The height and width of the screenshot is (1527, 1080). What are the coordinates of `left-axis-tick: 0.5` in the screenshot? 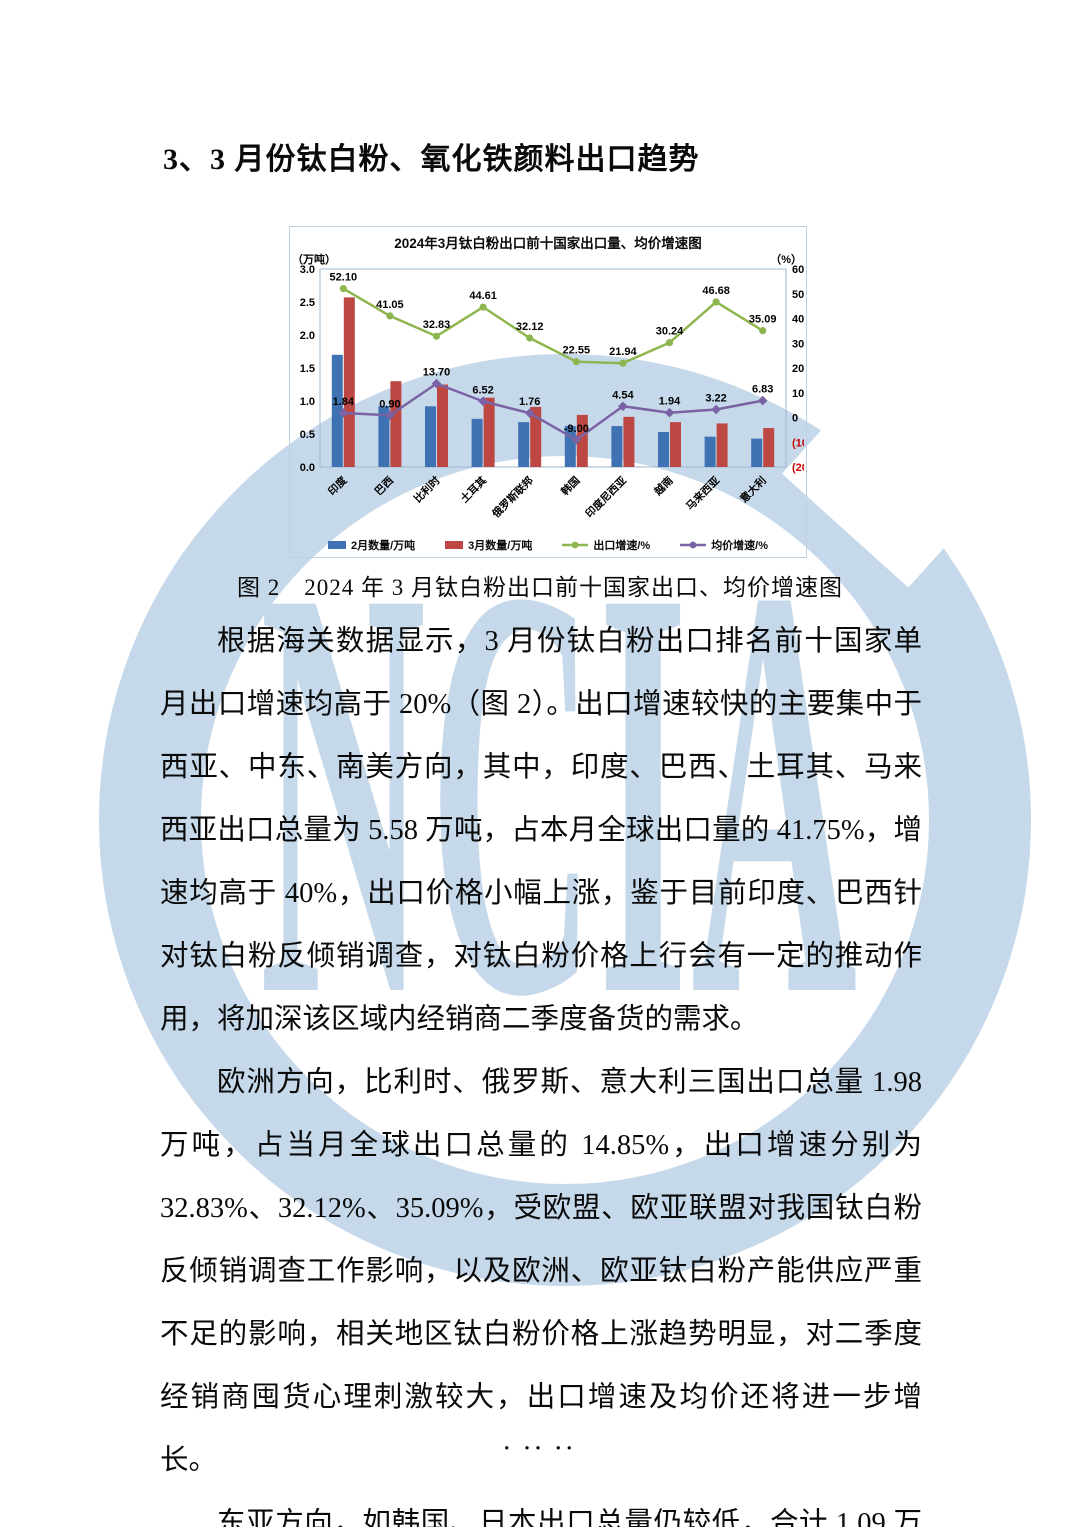 It's located at (307, 435).